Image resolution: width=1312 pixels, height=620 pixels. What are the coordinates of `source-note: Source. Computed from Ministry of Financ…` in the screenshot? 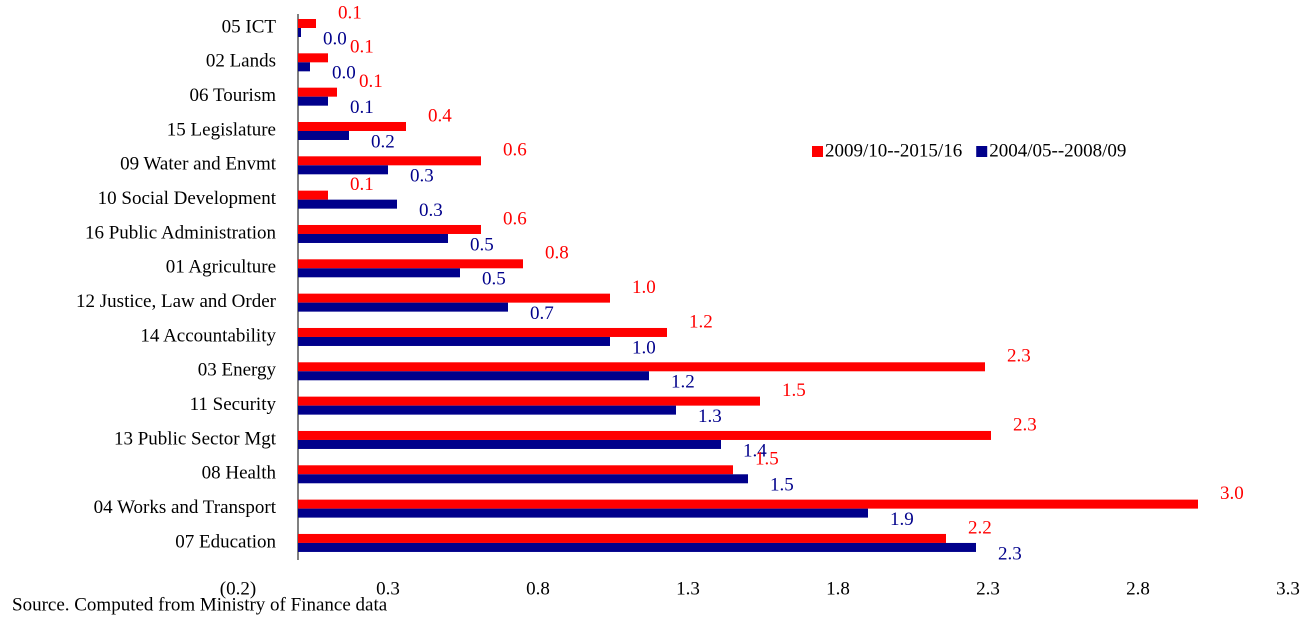 It's located at (200, 604).